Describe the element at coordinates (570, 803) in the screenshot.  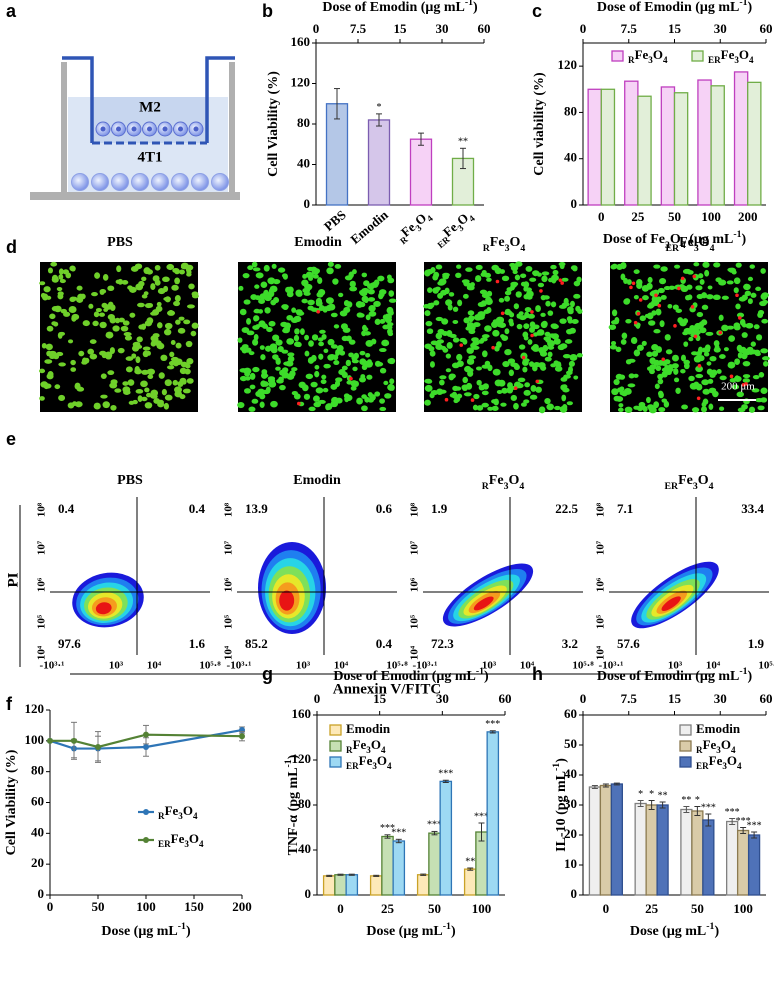
I see `y-tick-label: 30` at that location.